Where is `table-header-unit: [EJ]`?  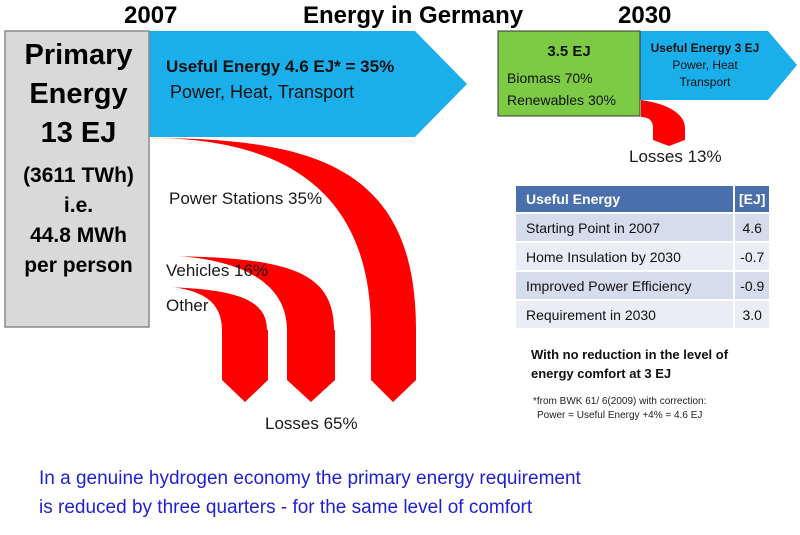 table-header-unit: [EJ] is located at coordinates (752, 199).